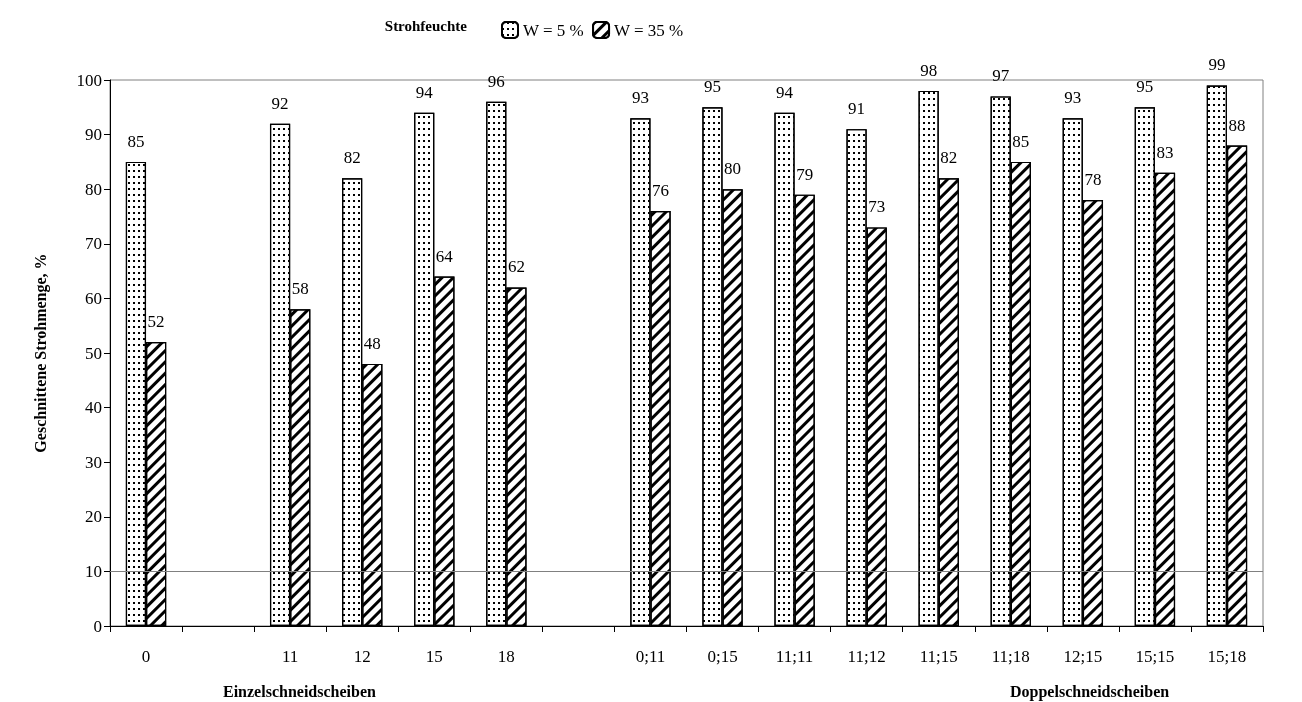 The image size is (1302, 702). Describe the element at coordinates (93, 462) in the screenshot. I see `y-tick-label: 30` at that location.